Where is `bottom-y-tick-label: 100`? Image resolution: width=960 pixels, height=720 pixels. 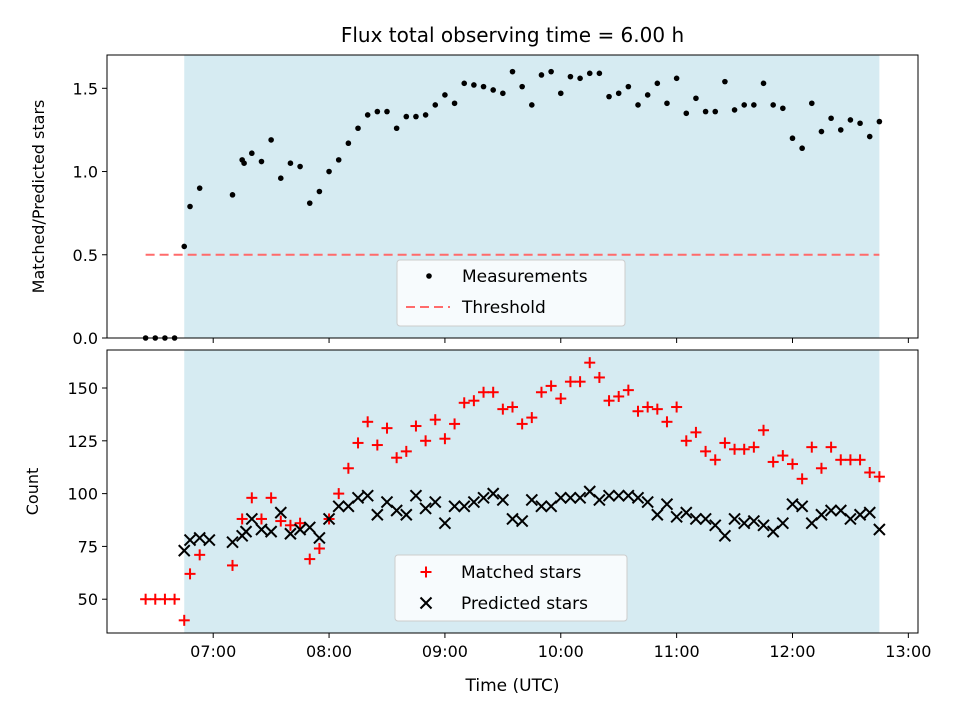 bottom-y-tick-label: 100 is located at coordinates (82, 494).